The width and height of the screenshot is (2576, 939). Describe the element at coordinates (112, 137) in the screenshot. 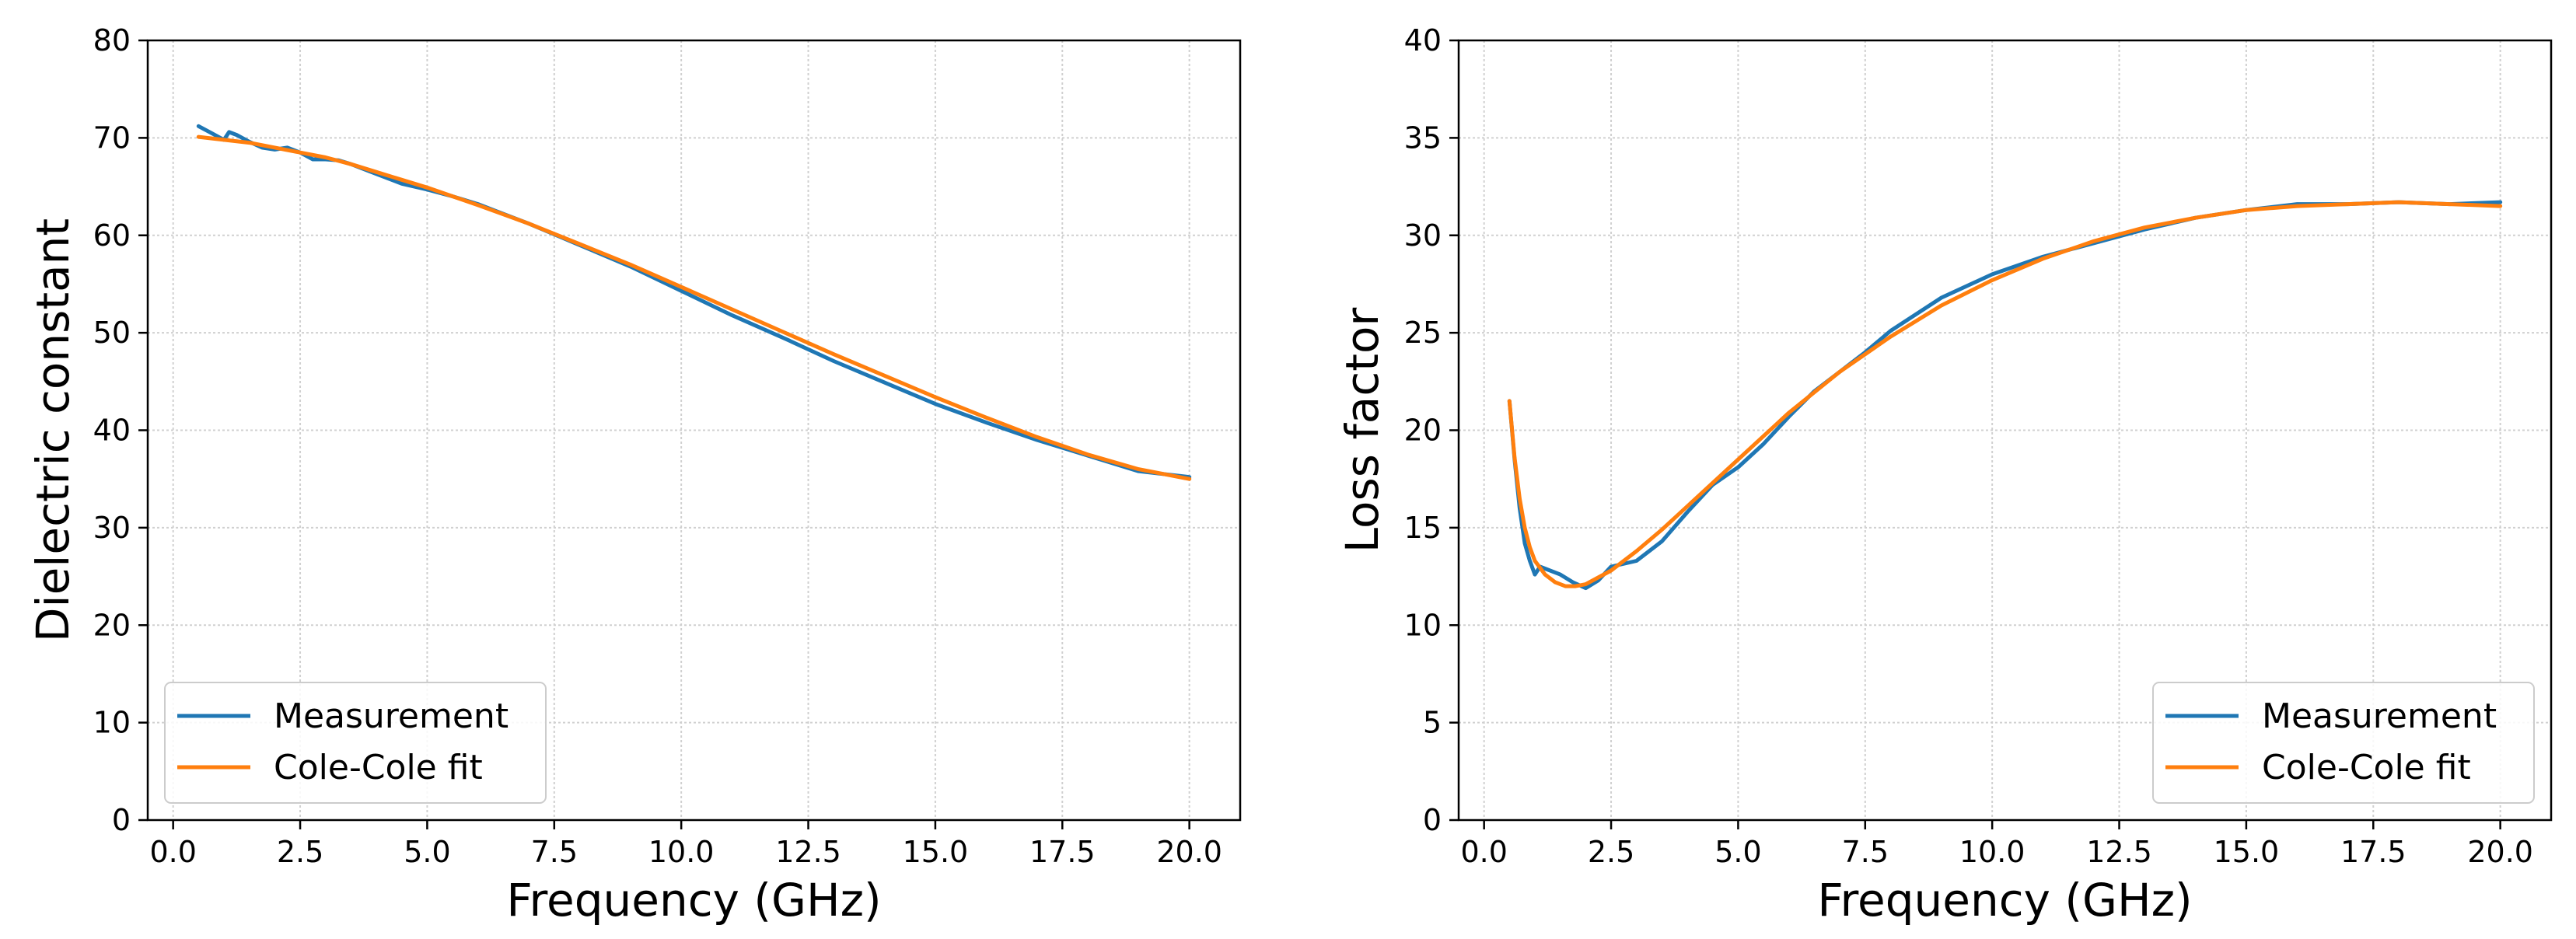

I see `y-tick-label: 70` at that location.